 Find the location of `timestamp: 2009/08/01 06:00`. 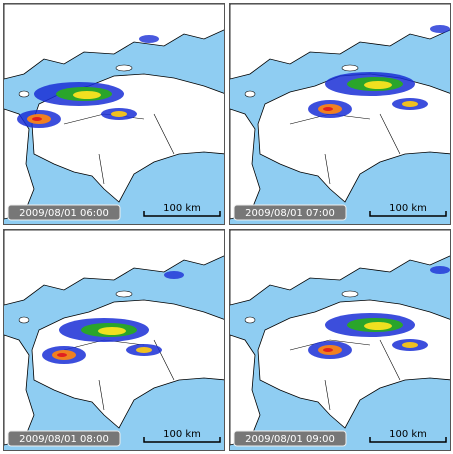

timestamp: 2009/08/01 06:00 is located at coordinates (64, 213).